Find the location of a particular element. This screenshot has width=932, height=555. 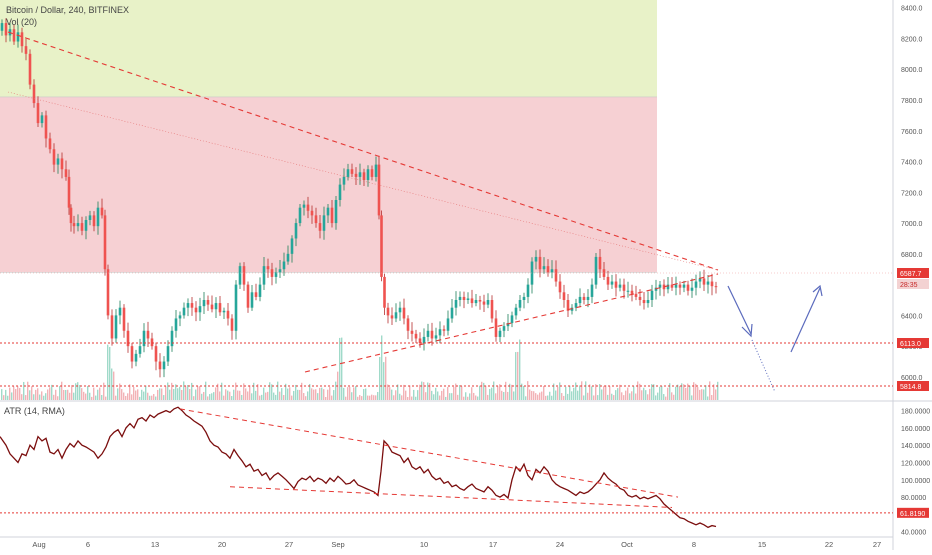

chart-title: Bitcoin / Dollar, 240, BITFINEX is located at coordinates (68, 10).